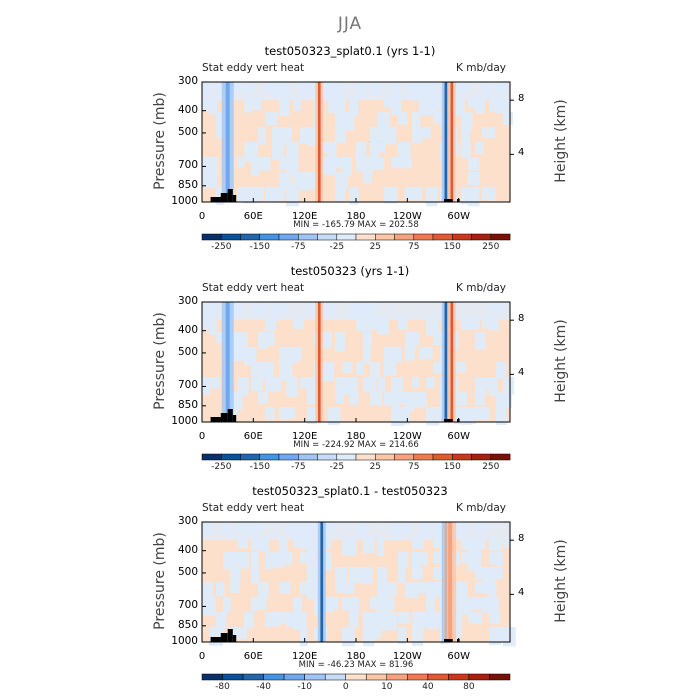 The width and height of the screenshot is (700, 700). I want to click on x-tick-label: 60W, so click(458, 656).